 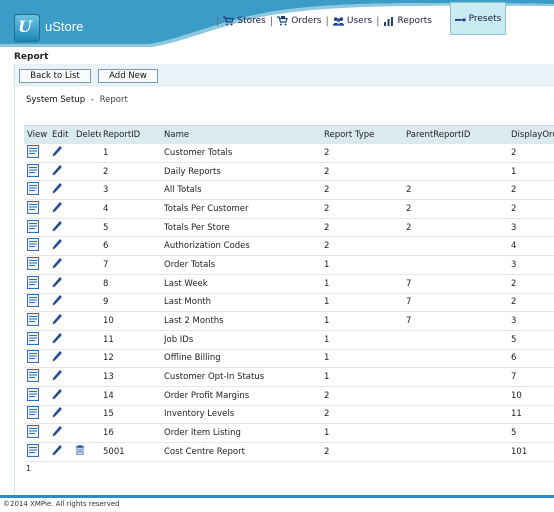 I want to click on name-cell: Last Week, so click(x=186, y=283).